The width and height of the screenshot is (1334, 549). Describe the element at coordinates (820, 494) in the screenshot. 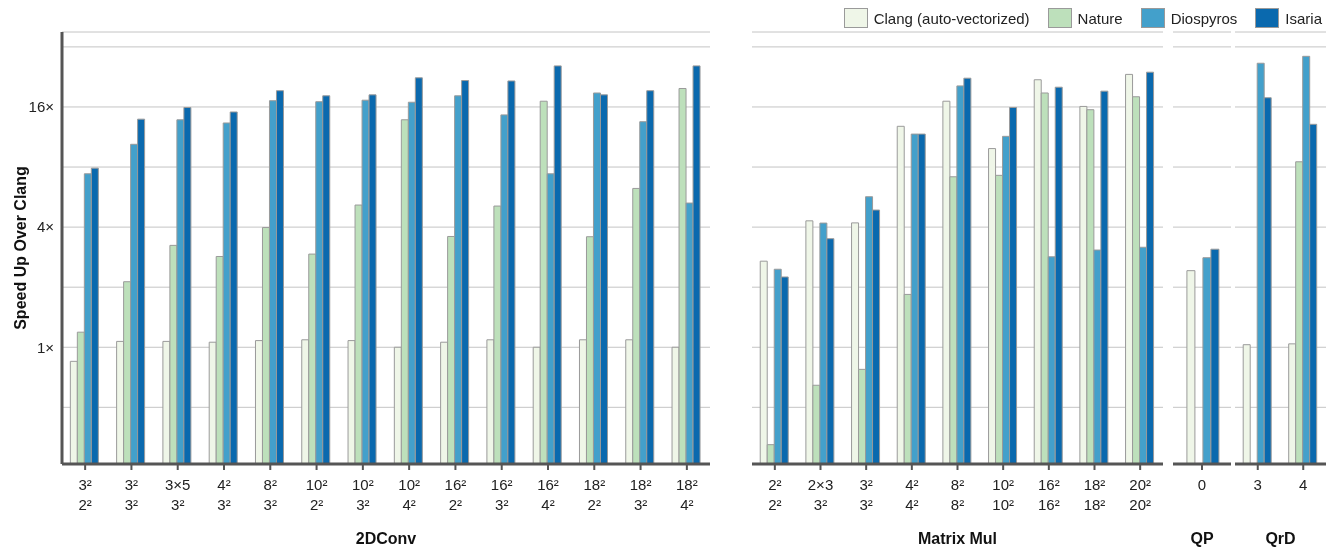

I see `x-tick-label: 2×3 3²` at that location.